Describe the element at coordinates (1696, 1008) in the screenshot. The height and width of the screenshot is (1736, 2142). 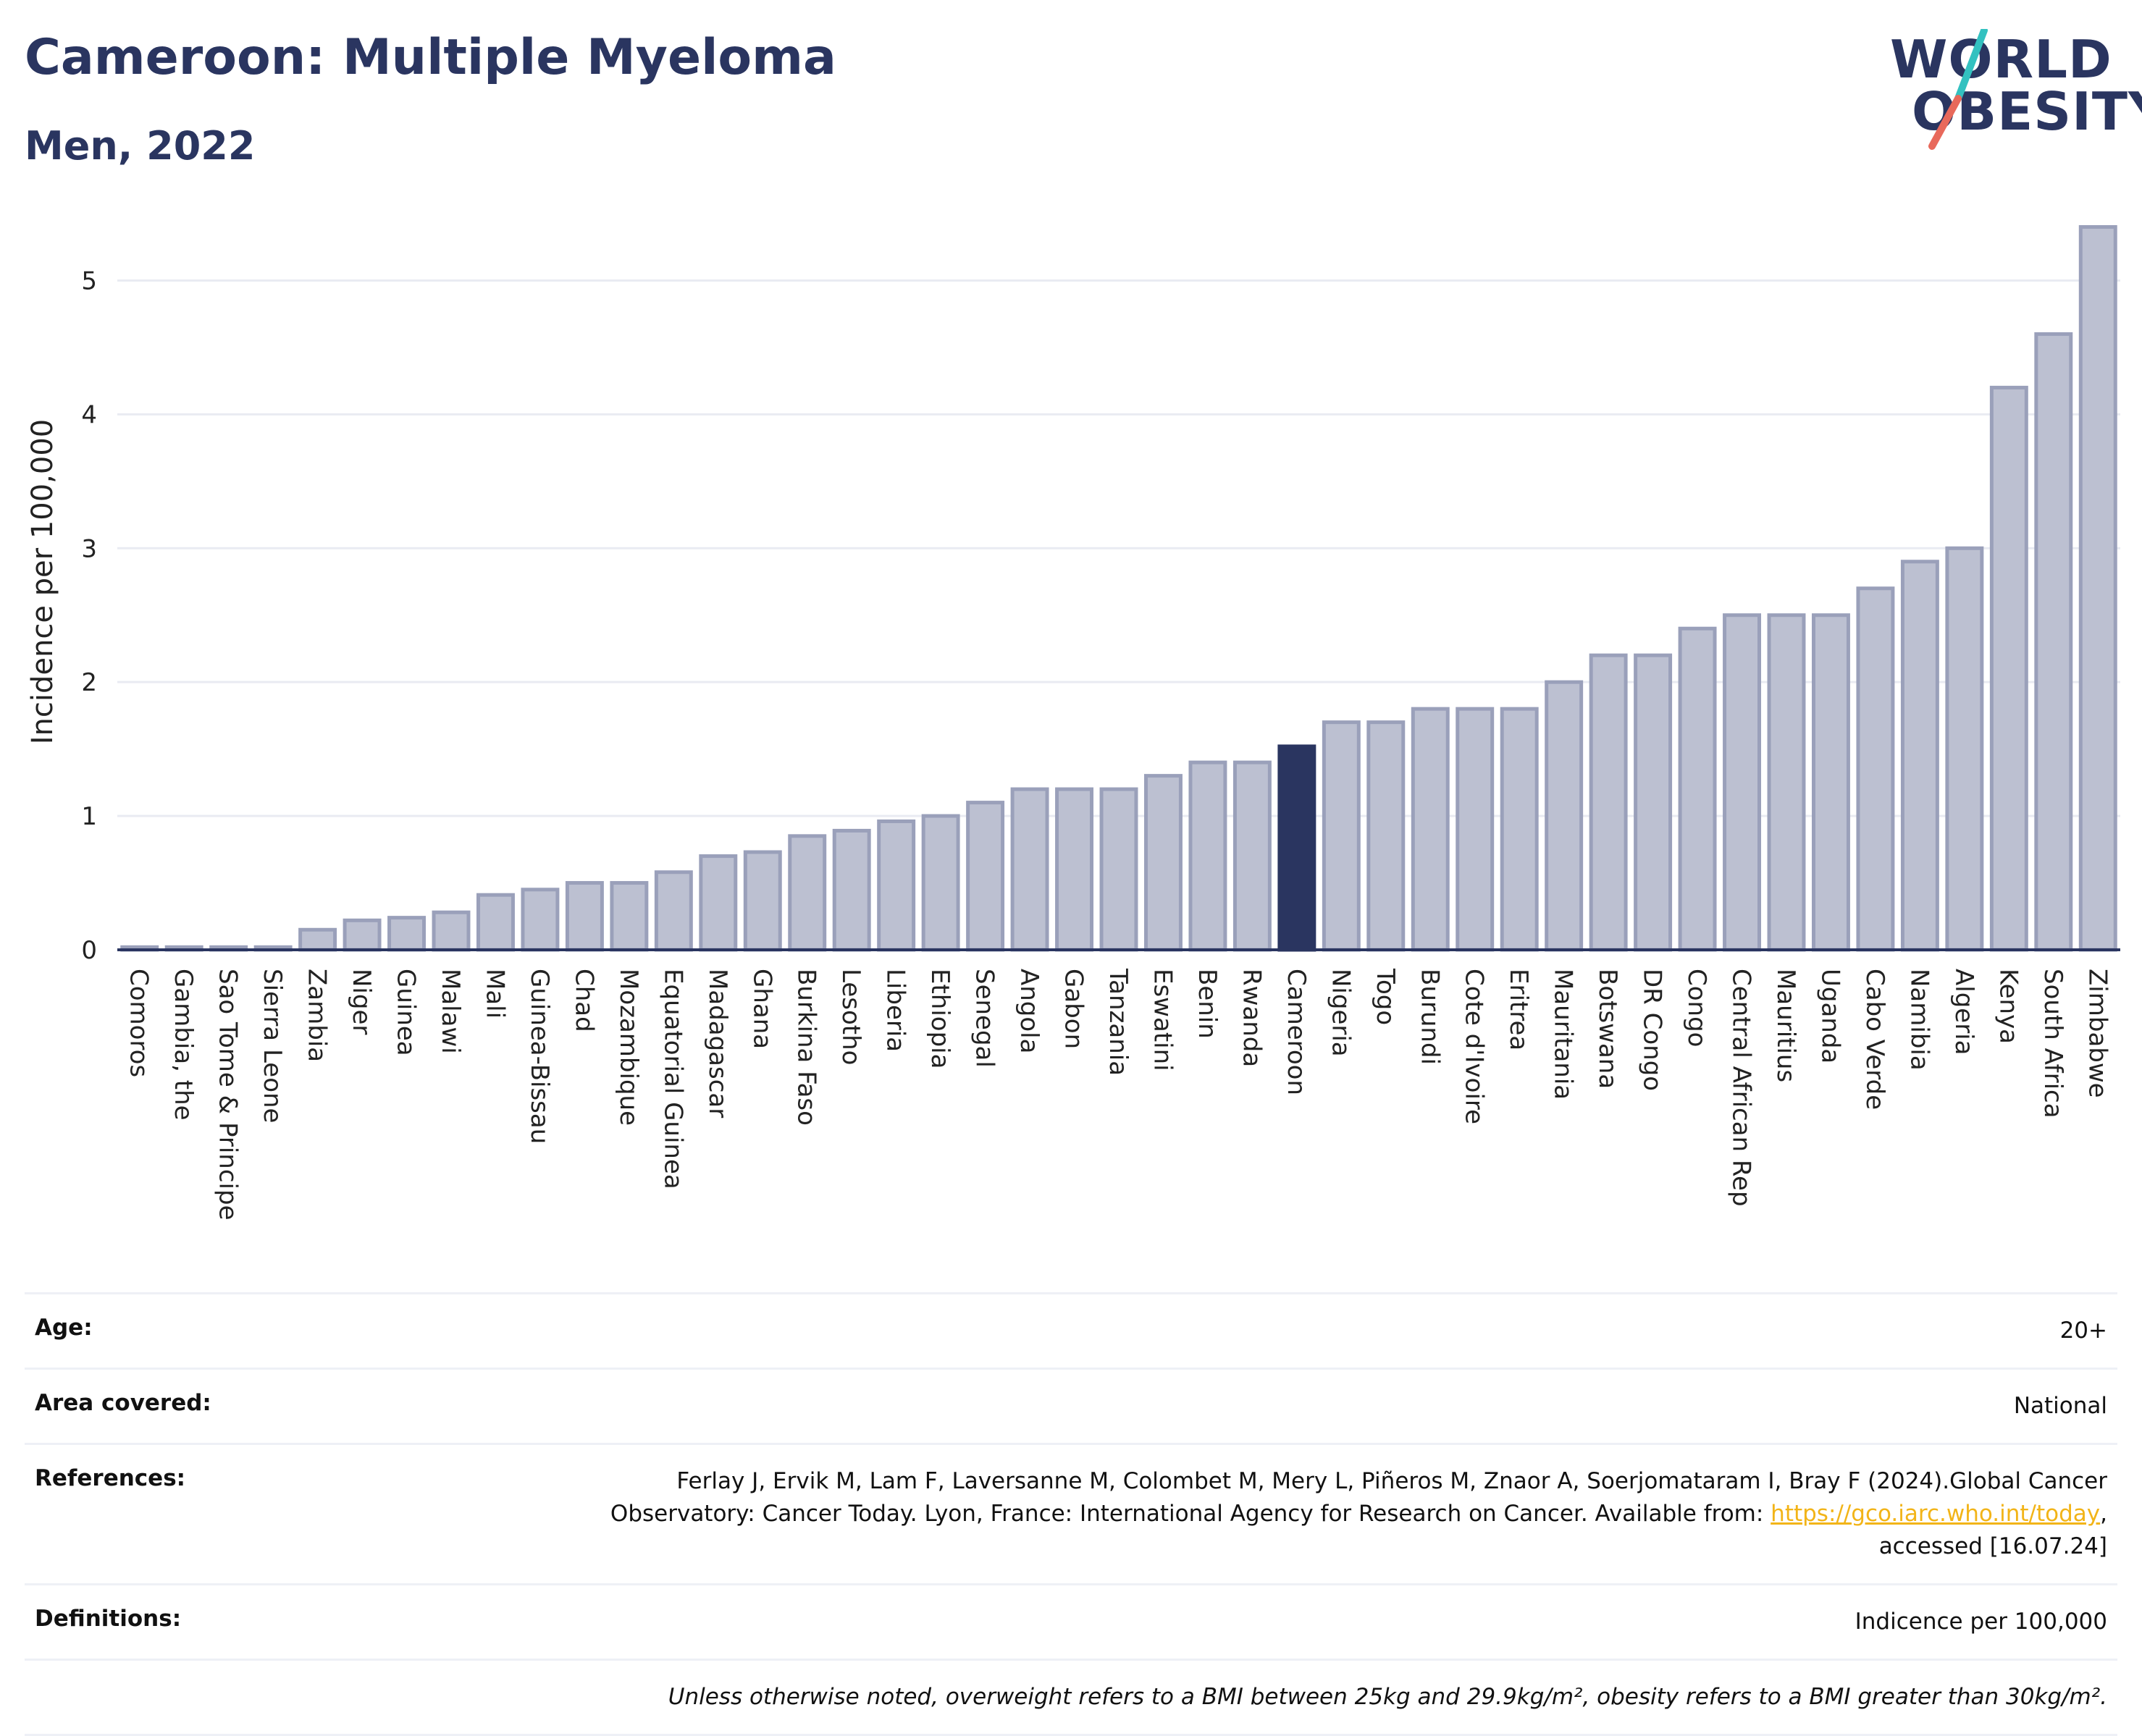
I see `x-tick-label: Congo` at that location.